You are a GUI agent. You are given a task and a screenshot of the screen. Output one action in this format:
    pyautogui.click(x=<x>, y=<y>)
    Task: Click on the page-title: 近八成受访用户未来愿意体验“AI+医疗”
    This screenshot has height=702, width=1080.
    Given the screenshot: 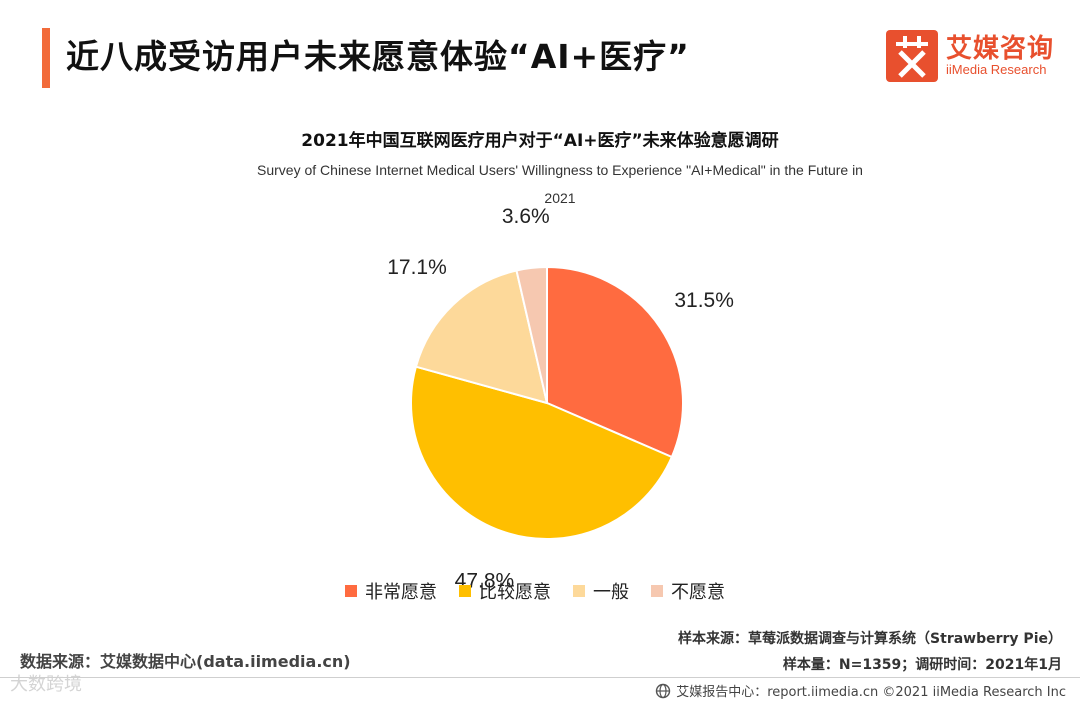 What is the action you would take?
    pyautogui.click(x=378, y=56)
    